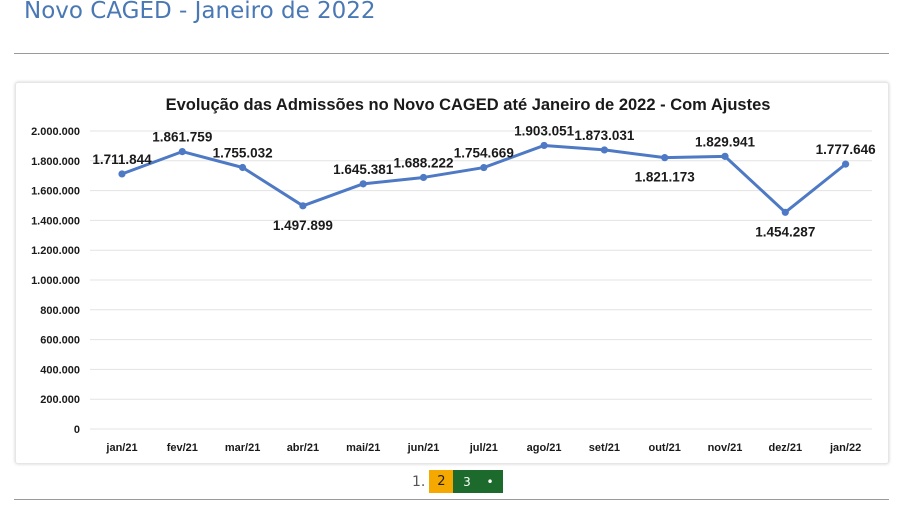  Describe the element at coordinates (122, 159) in the screenshot. I see `data-label: 1.711.844` at that location.